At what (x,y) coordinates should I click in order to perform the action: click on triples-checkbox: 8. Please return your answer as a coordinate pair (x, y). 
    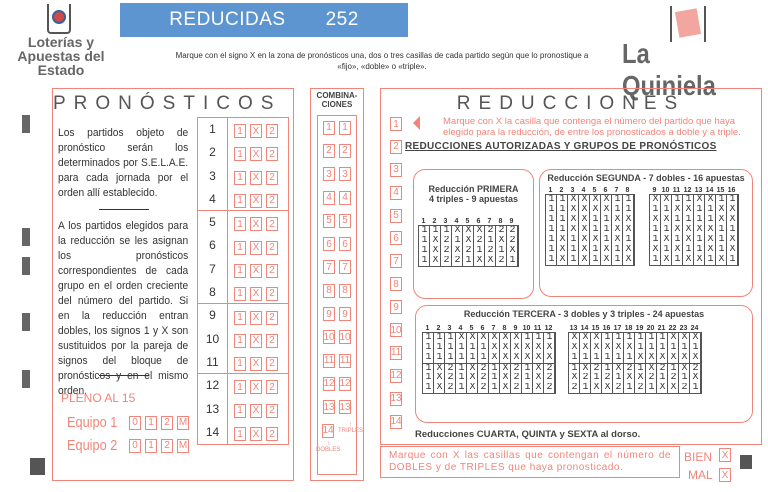
    Looking at the image, I should click on (345, 290).